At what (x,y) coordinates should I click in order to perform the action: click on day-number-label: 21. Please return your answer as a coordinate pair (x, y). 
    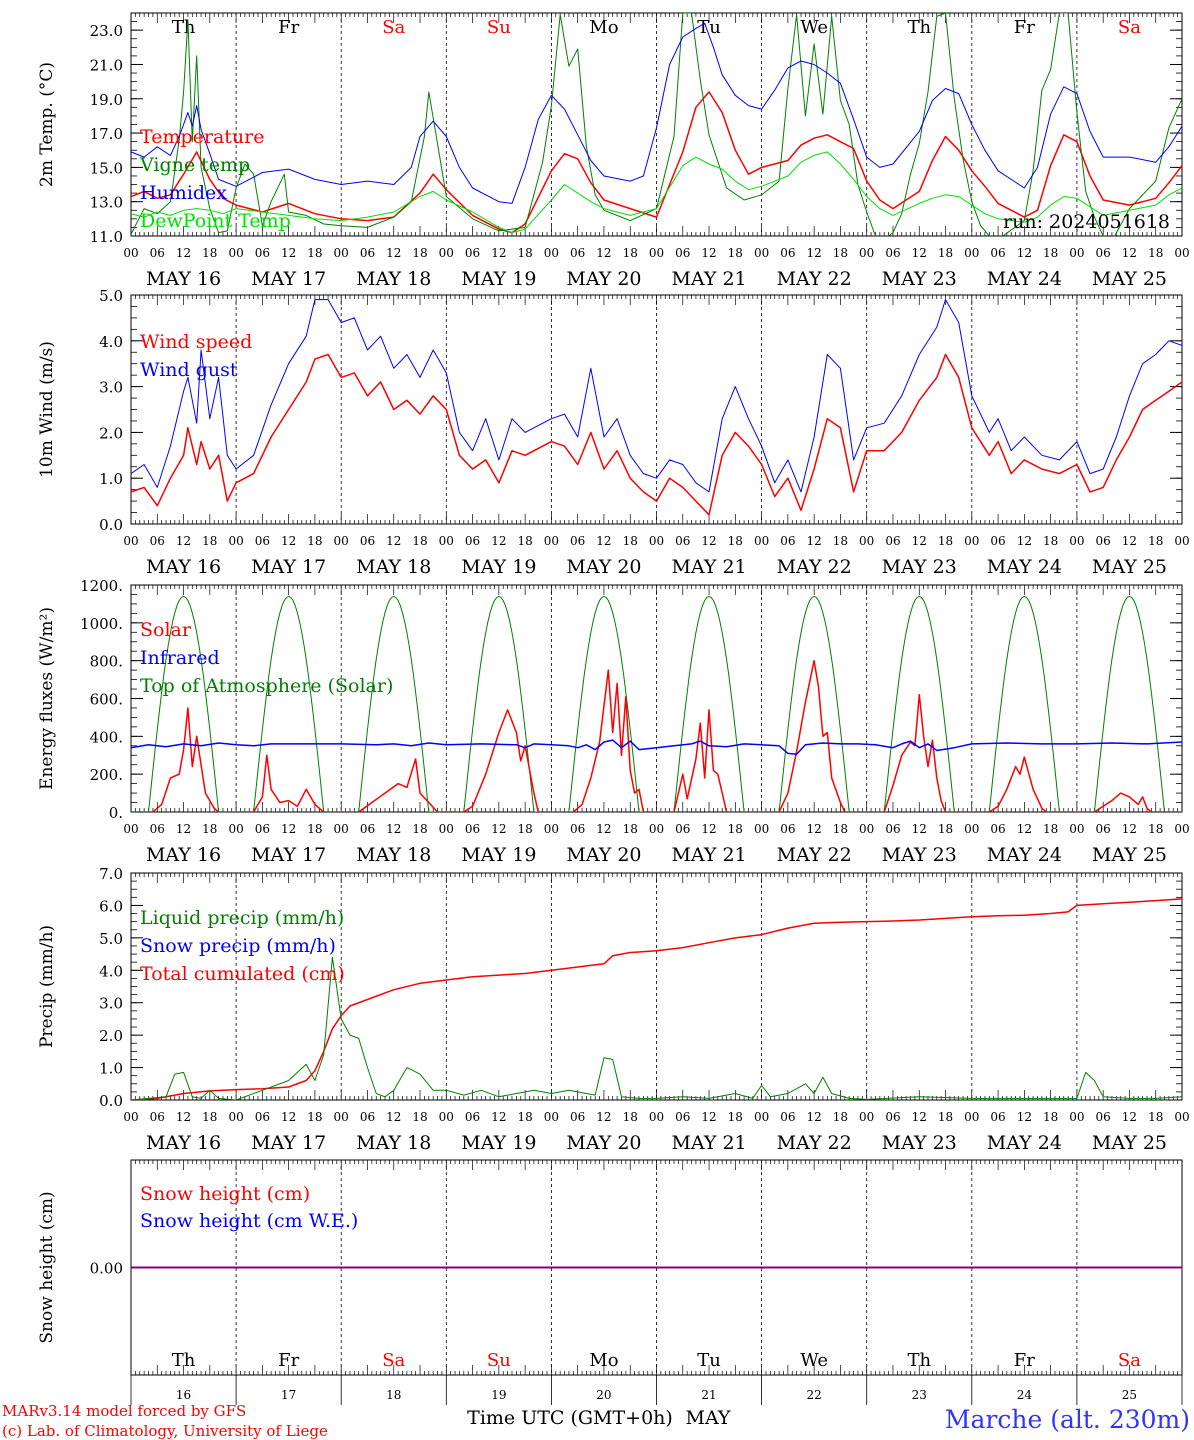
    Looking at the image, I should click on (708, 1395).